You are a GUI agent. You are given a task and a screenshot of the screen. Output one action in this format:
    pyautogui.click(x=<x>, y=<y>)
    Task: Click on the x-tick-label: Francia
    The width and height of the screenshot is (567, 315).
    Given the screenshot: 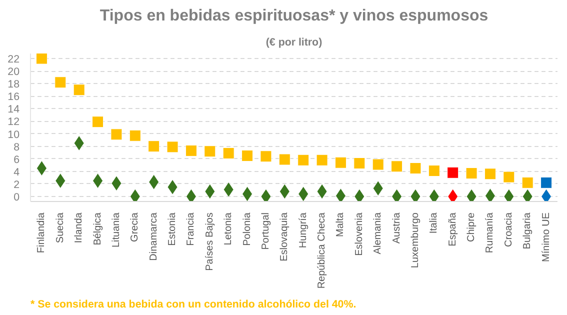 What is the action you would take?
    pyautogui.click(x=191, y=229)
    